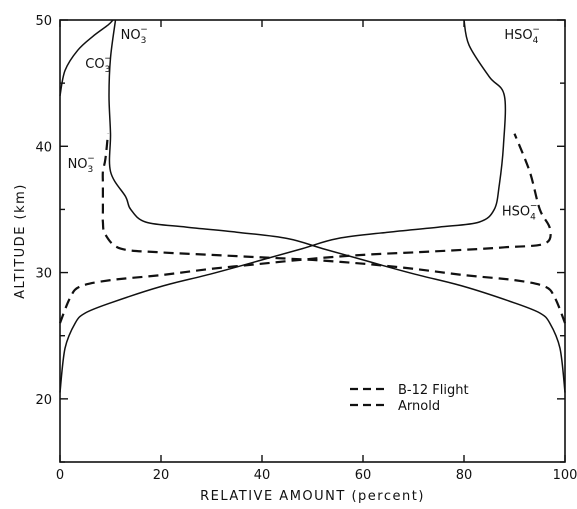  I want to click on y-axis-label: ALTITUDE (km), so click(20, 241).